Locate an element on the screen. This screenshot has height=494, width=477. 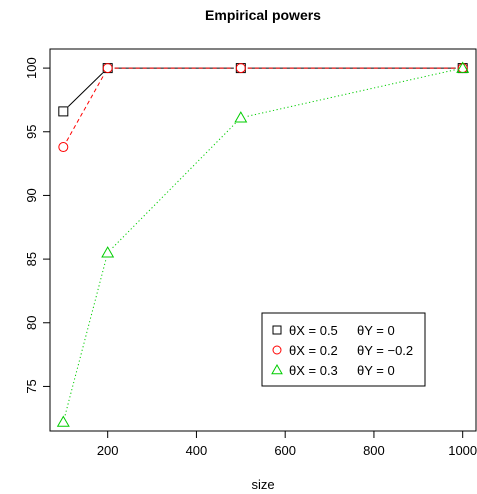
y-tick-label: 95 is located at coordinates (31, 132).